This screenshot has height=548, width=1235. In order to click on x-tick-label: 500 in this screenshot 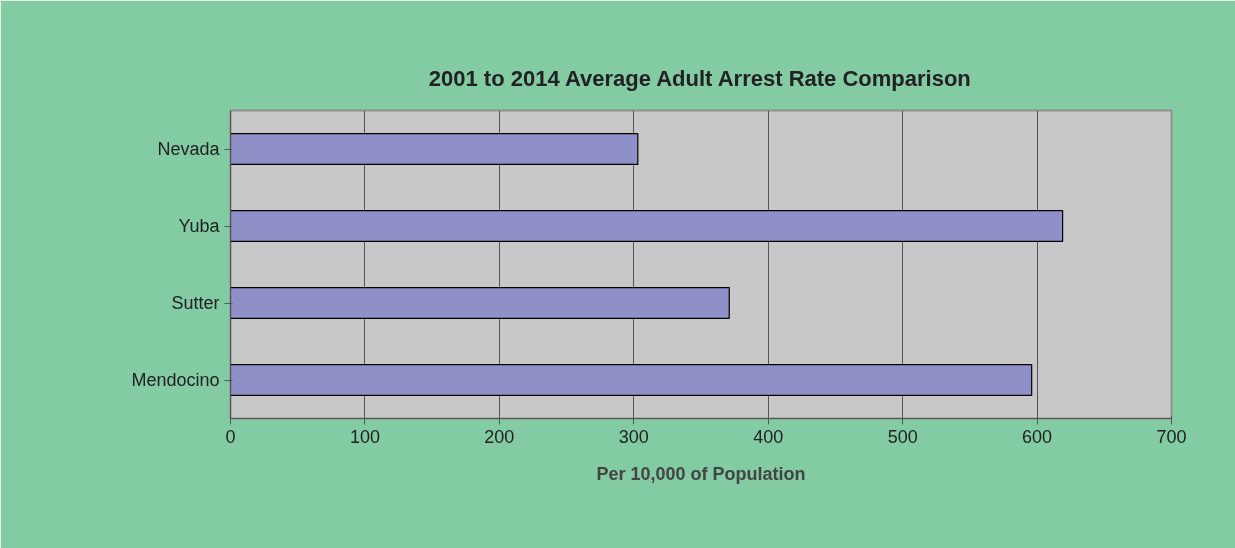, I will do `click(902, 436)`.